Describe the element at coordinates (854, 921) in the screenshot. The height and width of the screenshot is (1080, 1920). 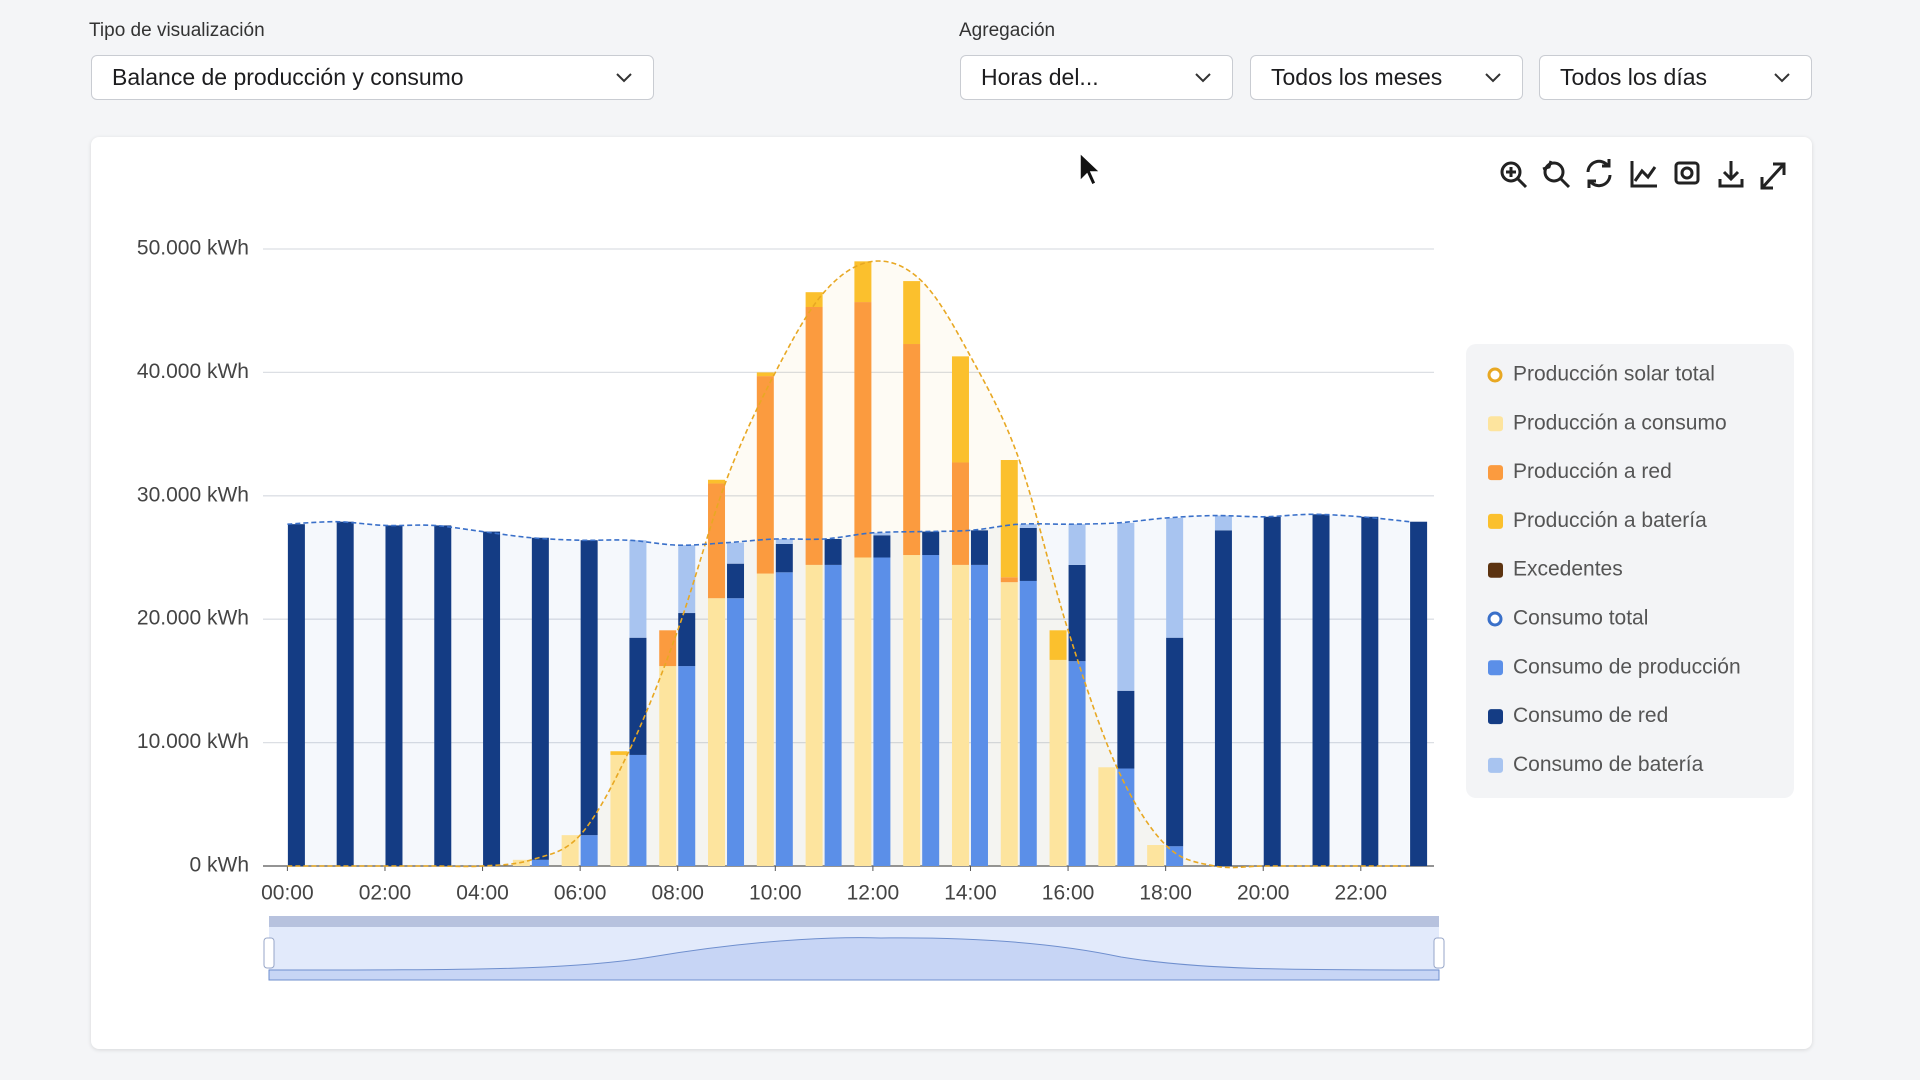
I see `slider-handle-bar` at that location.